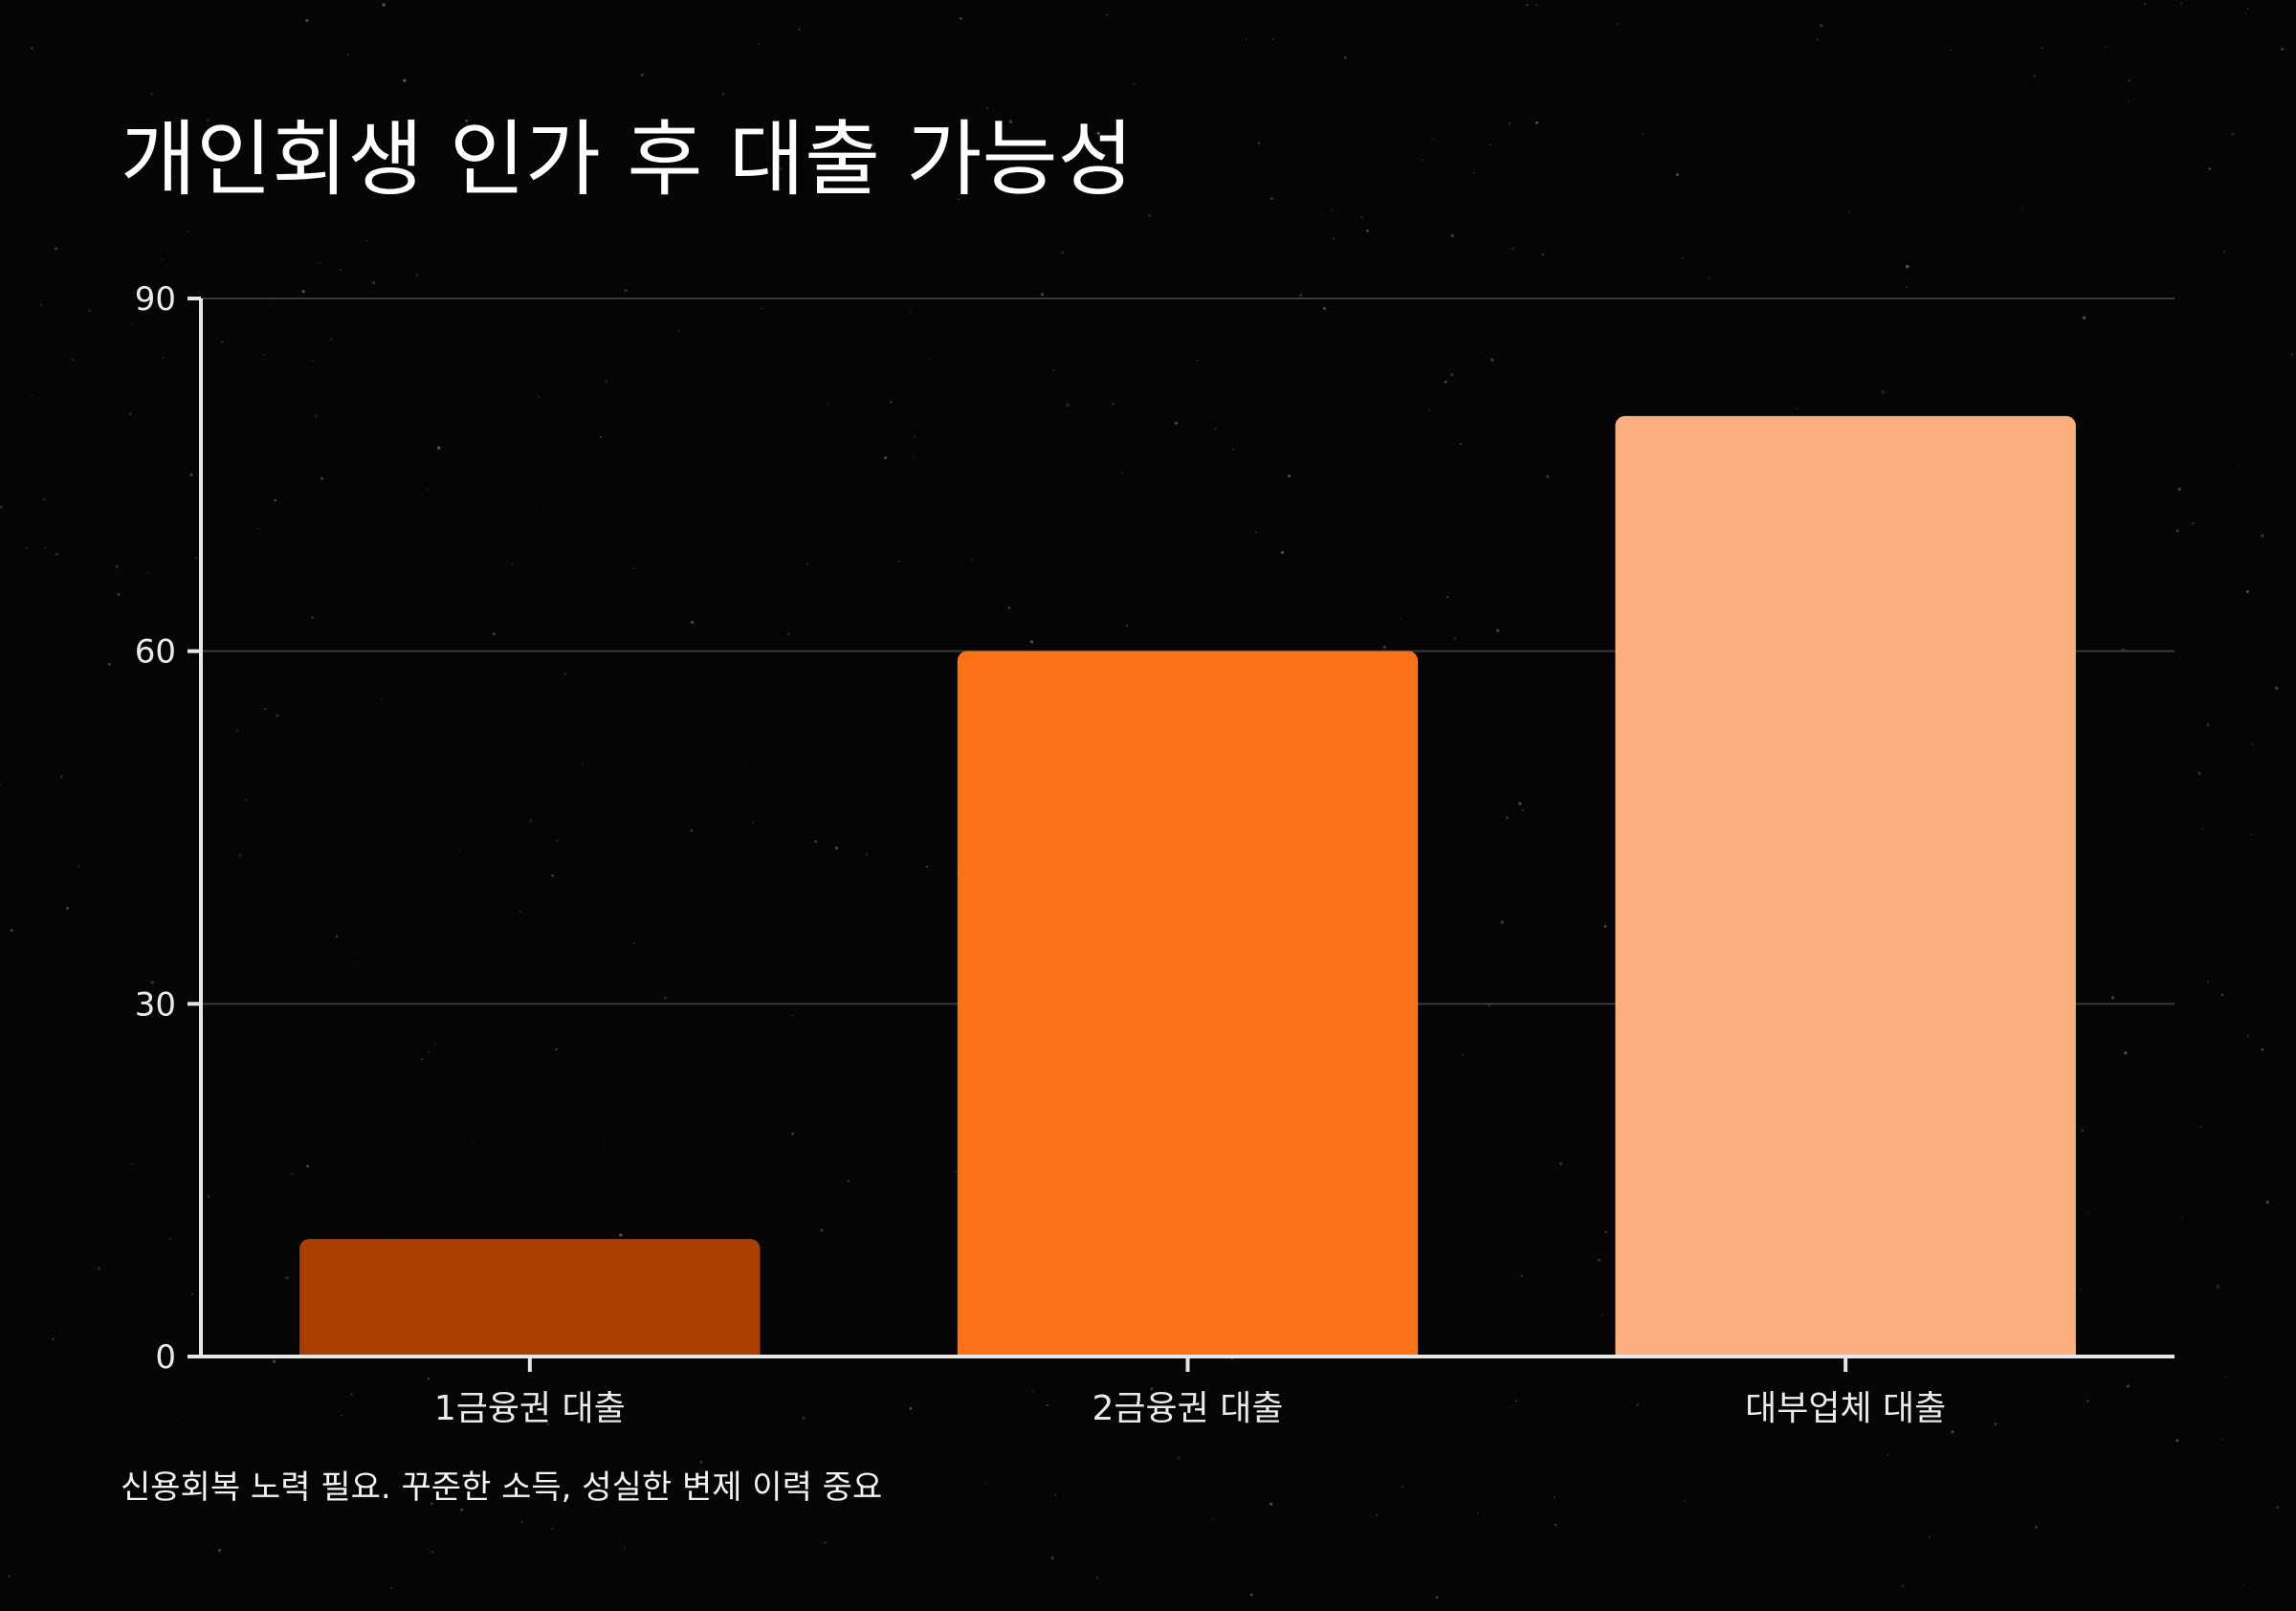  I want to click on y-axis-ticks: 0 30 60 90, so click(168, 828).